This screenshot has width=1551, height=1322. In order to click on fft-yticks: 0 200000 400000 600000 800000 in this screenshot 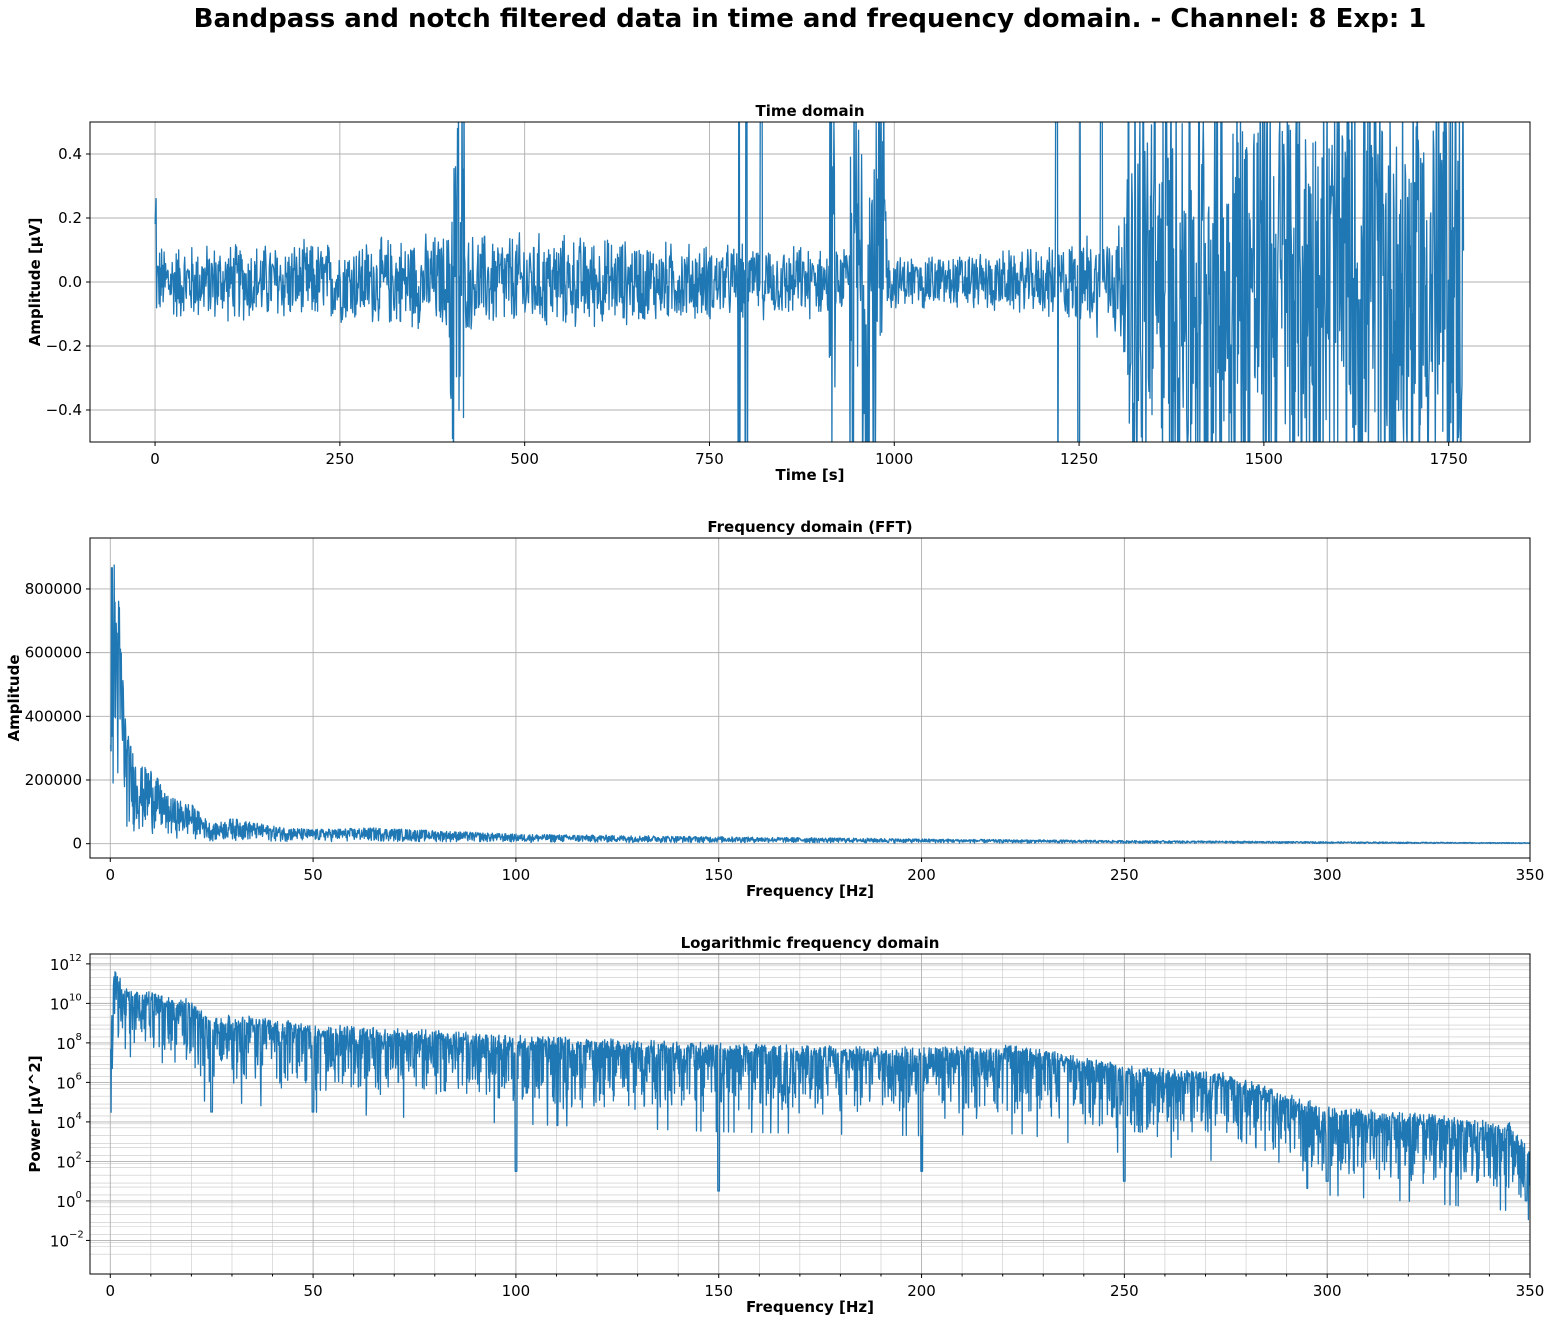, I will do `click(57, 716)`.